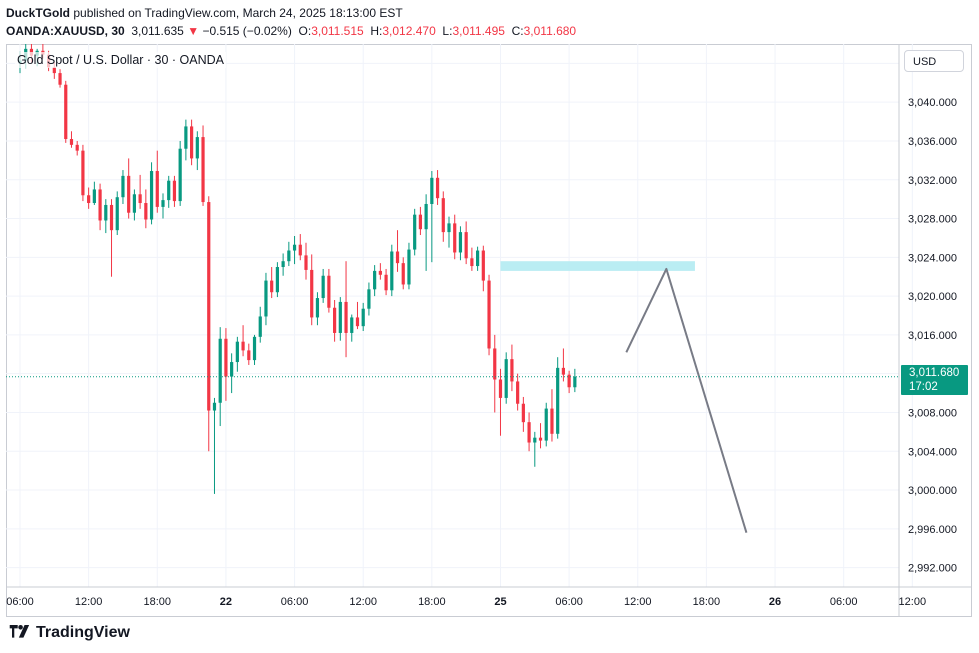  What do you see at coordinates (121, 60) in the screenshot?
I see `chart-title: Gold Spot / U.S. Dollar · 30 · OANDA` at bounding box center [121, 60].